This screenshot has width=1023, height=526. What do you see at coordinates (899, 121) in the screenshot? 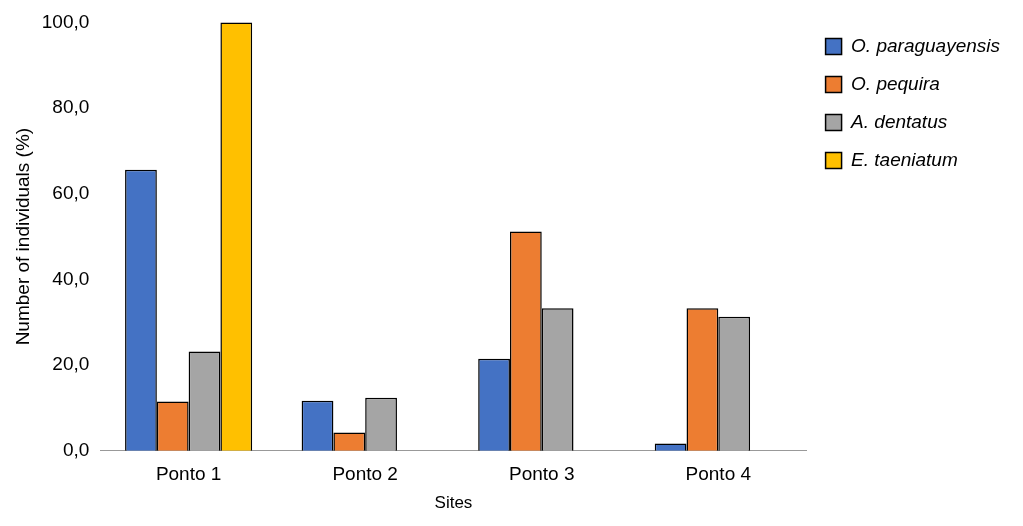
I see `legend-label: A. dentatus` at bounding box center [899, 121].